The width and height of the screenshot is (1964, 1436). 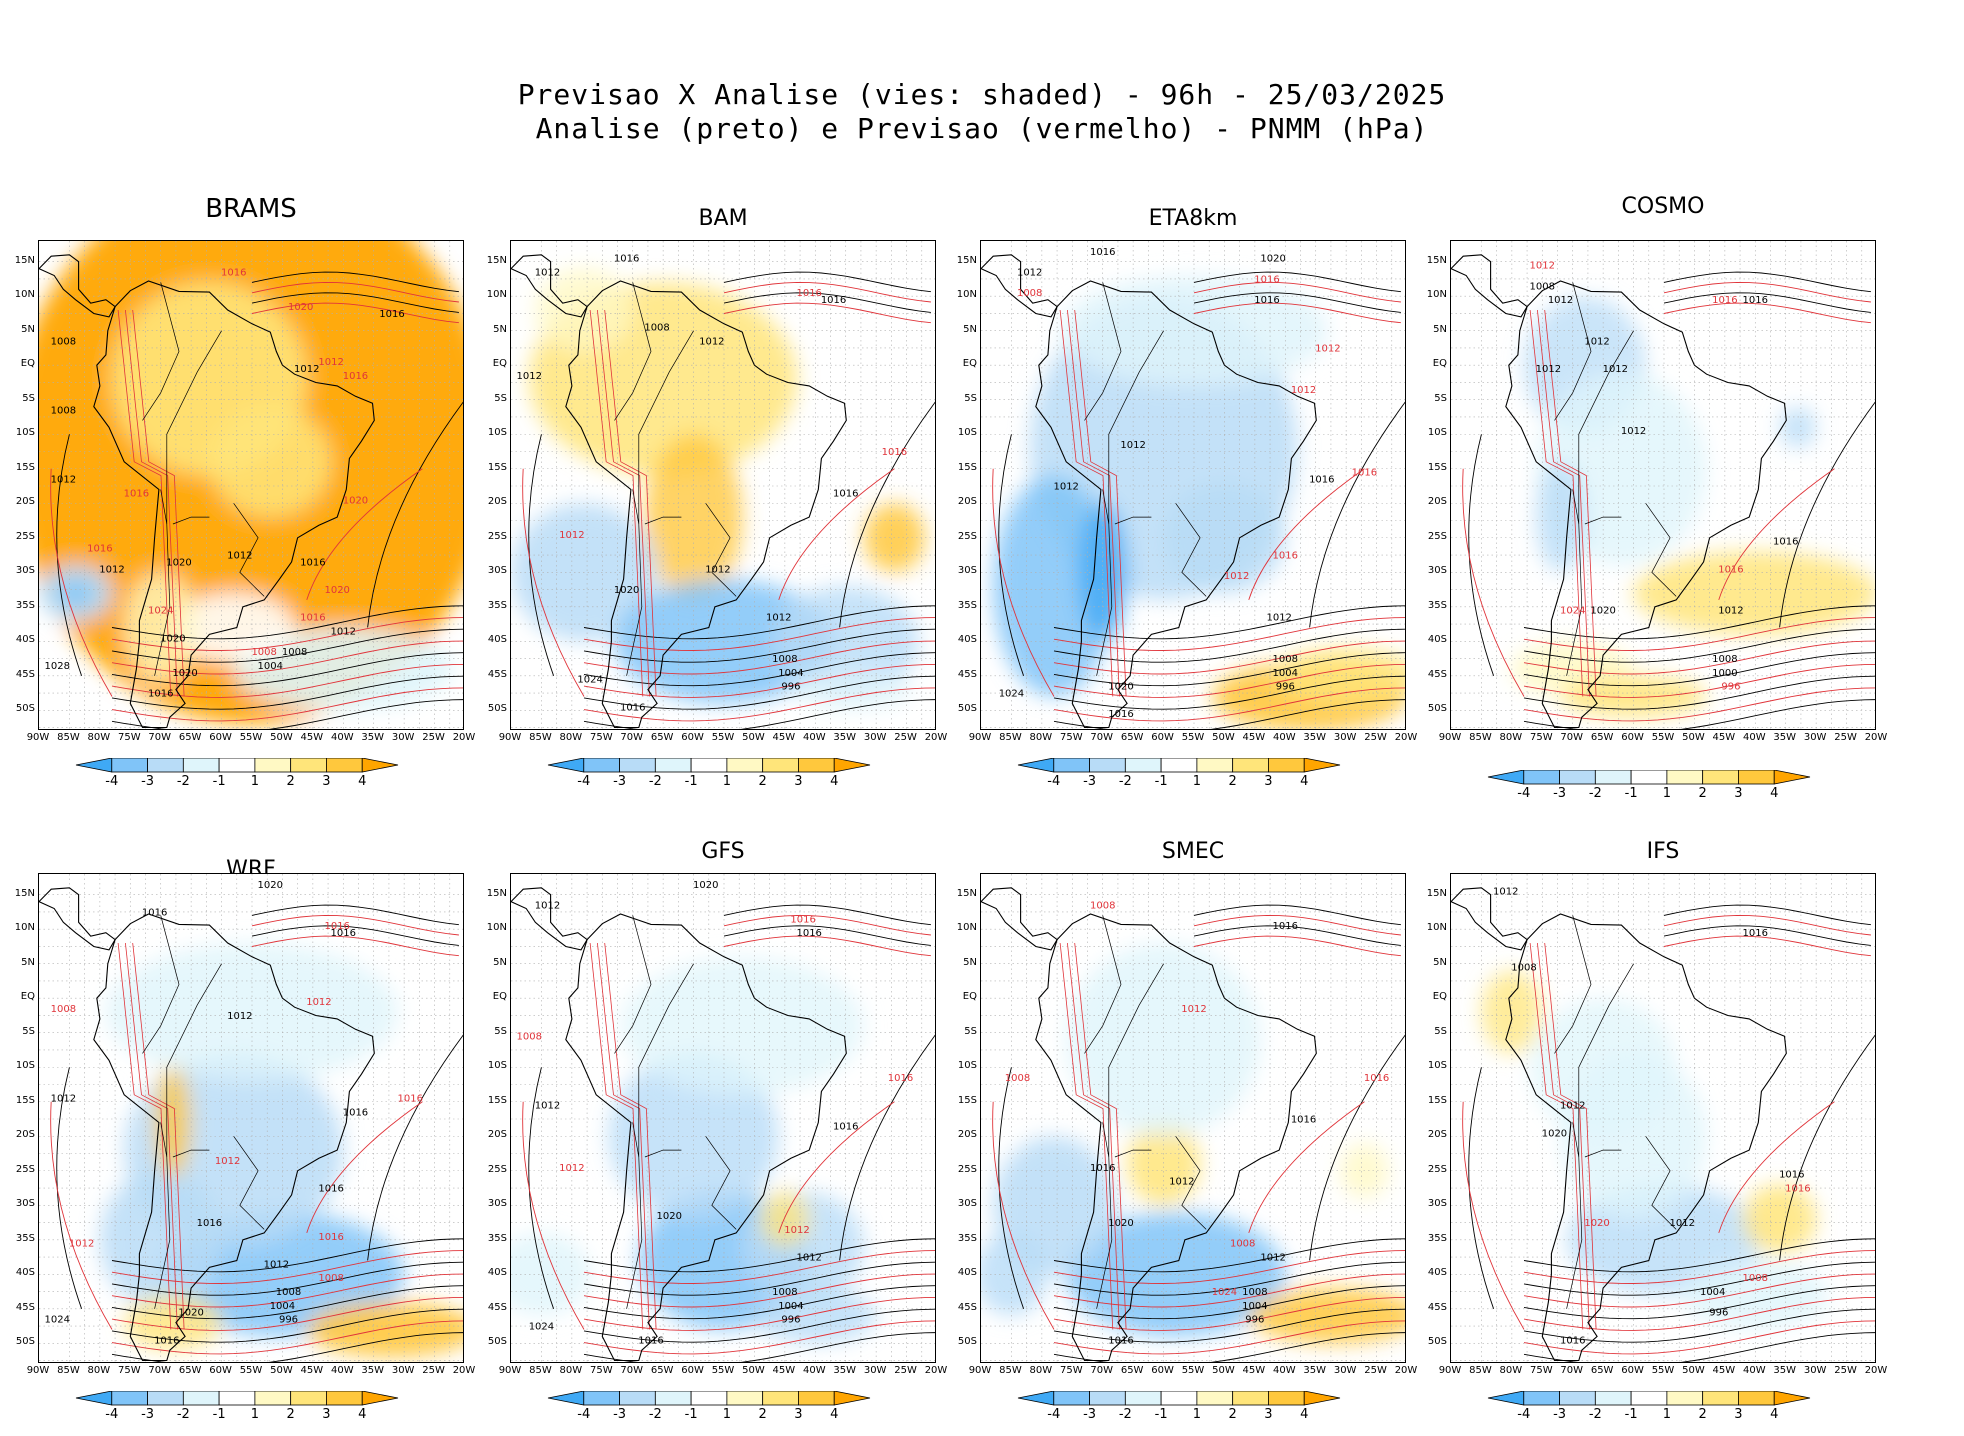 I want to click on south-america-outline, so click(x=234, y=504).